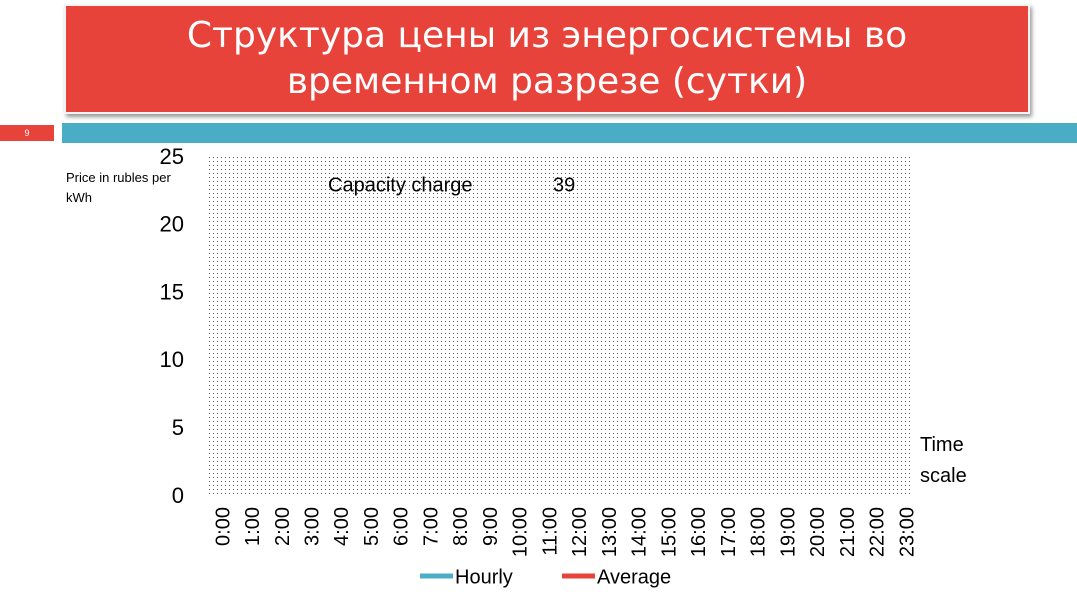 The image size is (1077, 596). I want to click on x-tick-label: 4:00, so click(342, 526).